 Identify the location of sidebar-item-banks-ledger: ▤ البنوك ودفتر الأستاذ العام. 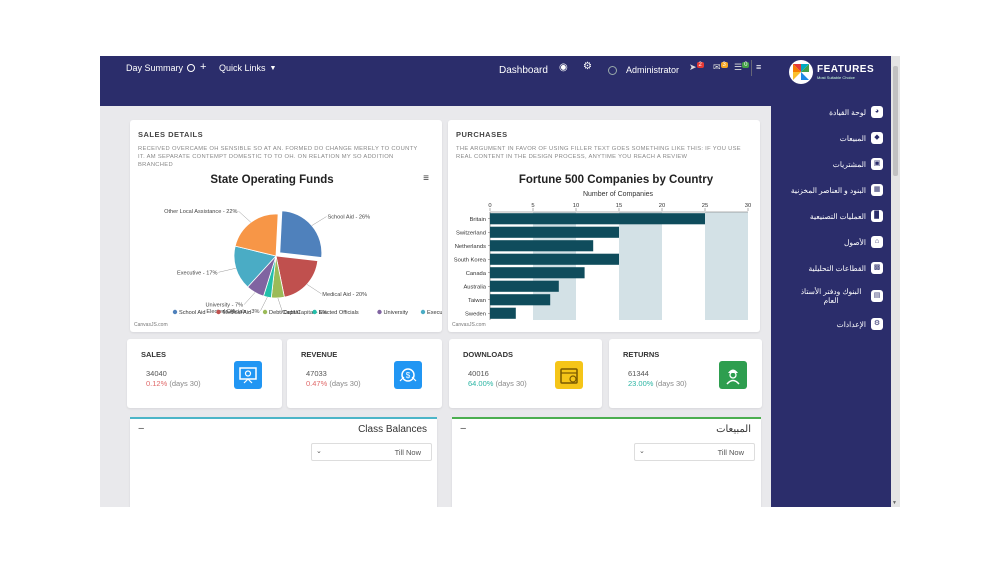
(839, 296).